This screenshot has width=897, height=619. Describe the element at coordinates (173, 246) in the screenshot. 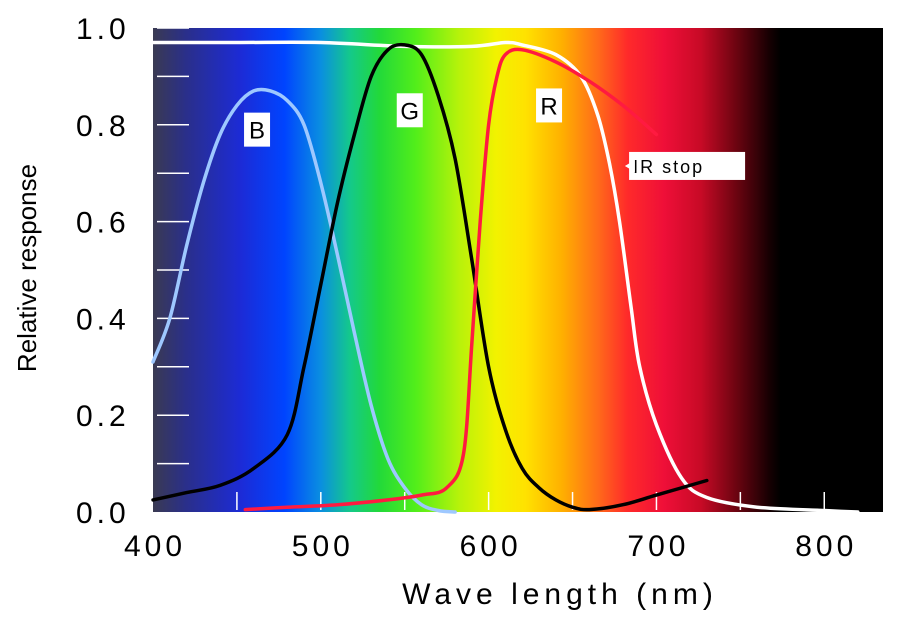

I see `y-axis-ticks` at that location.